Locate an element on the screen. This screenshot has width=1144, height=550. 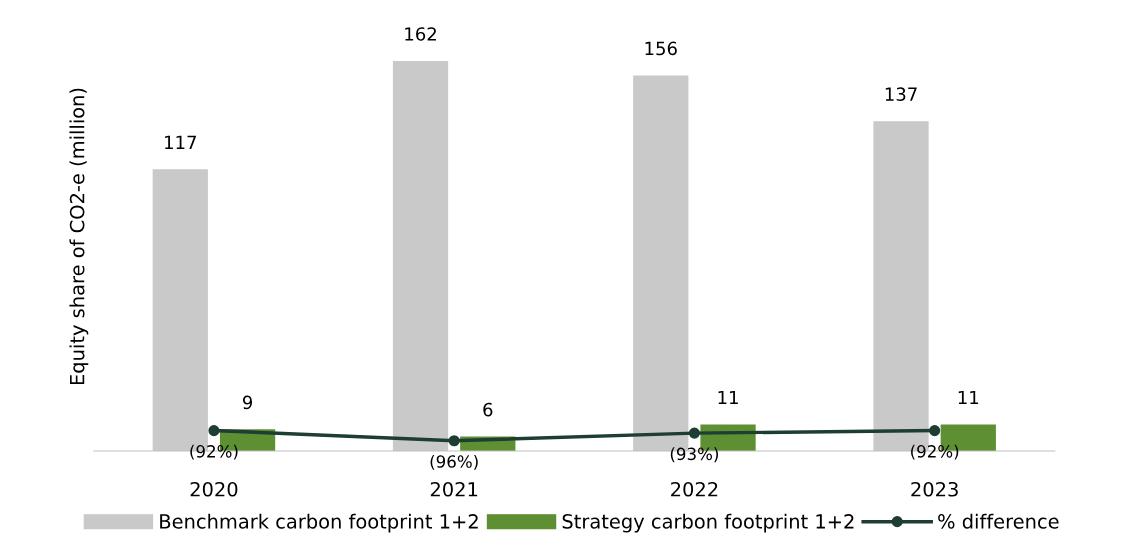
data-label: 156 is located at coordinates (661, 48).